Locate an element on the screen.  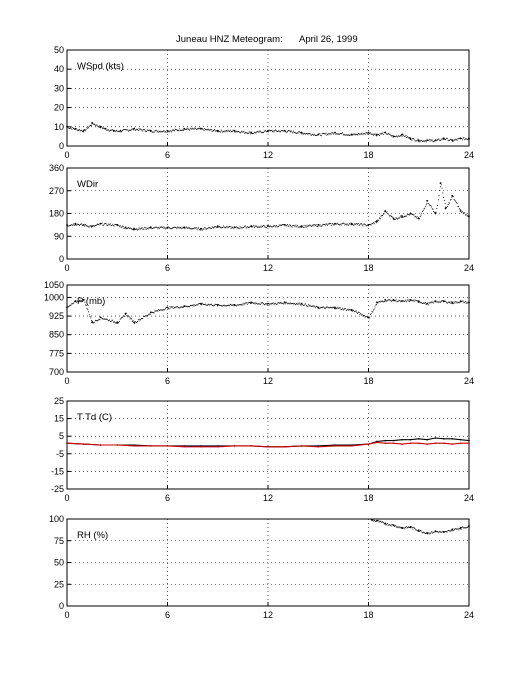
y-tick-label: 30 is located at coordinates (59, 88).